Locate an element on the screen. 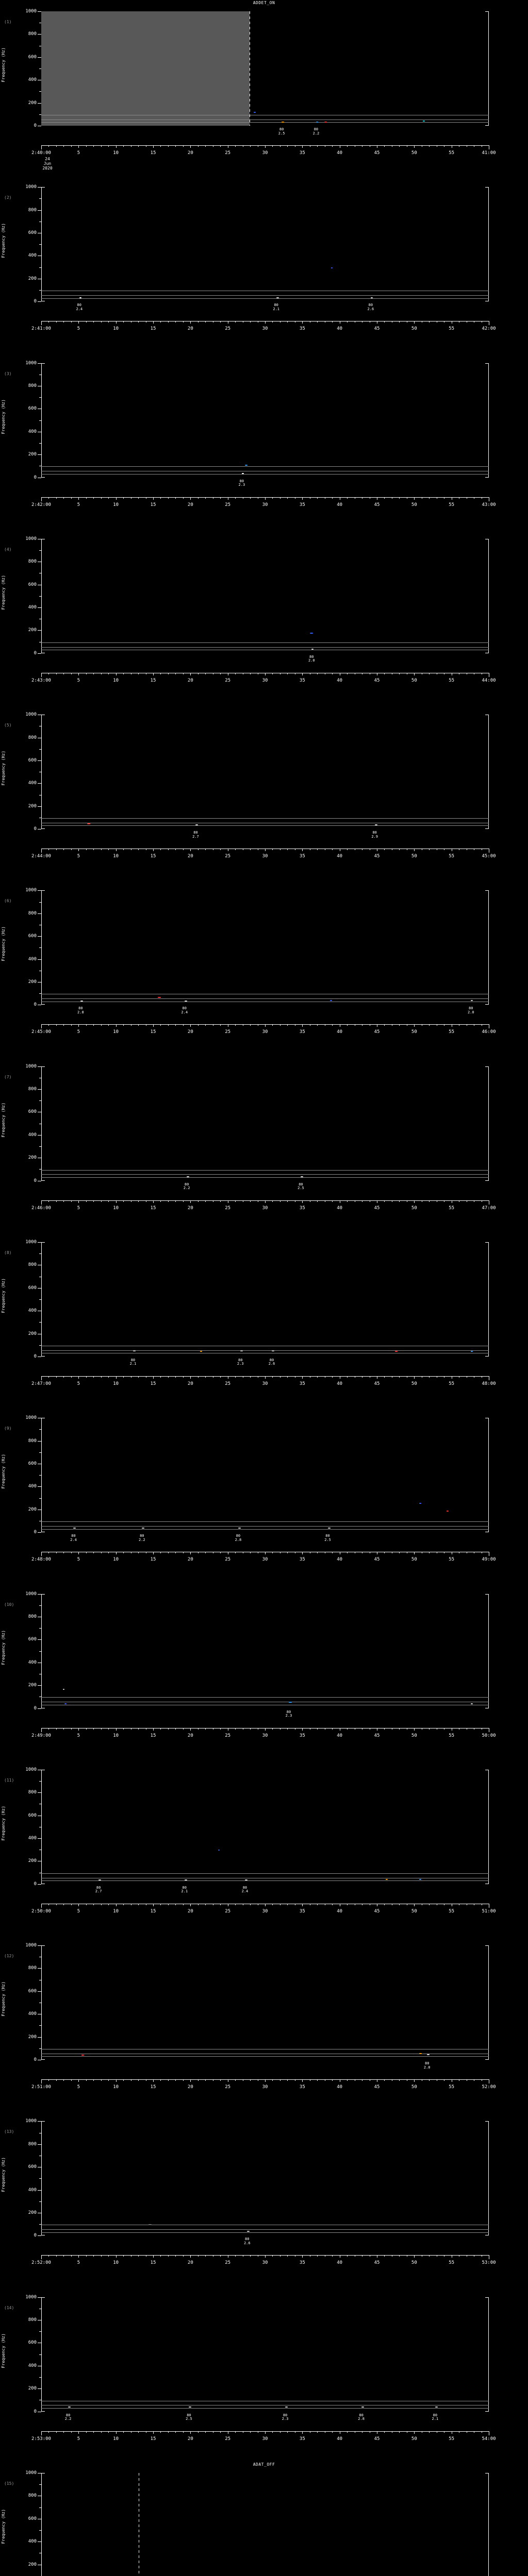 This screenshot has height=2576, width=528. threshold-line is located at coordinates (265, 1177).